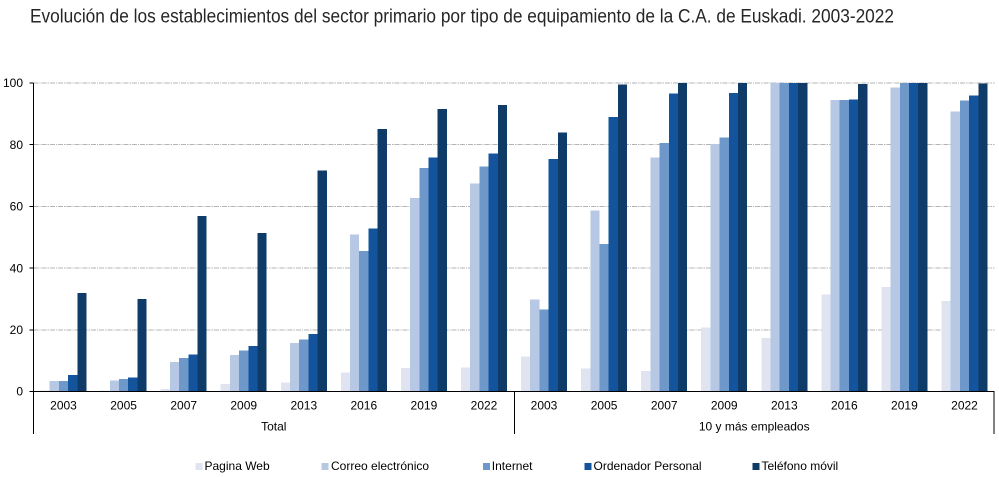  Describe the element at coordinates (13, 83) in the screenshot. I see `svg-text: 100` at that location.